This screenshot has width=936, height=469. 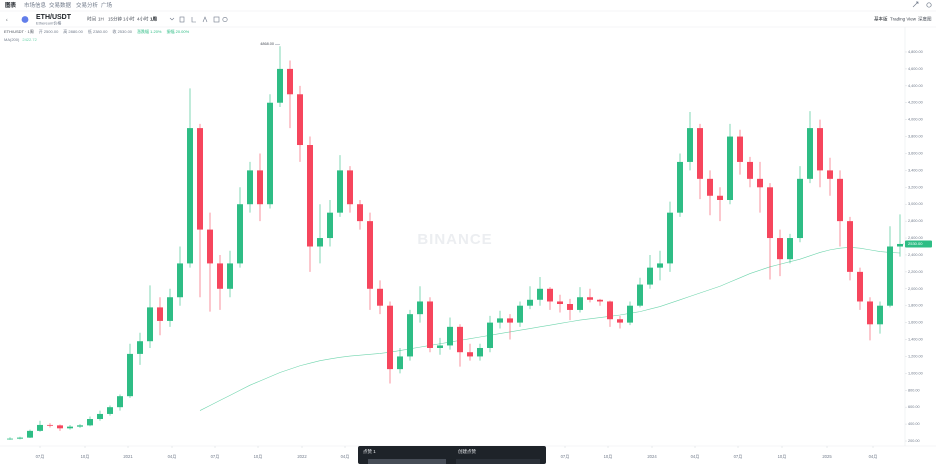 What do you see at coordinates (915, 170) in the screenshot?
I see `y-tick-label: 3,400.00` at bounding box center [915, 170].